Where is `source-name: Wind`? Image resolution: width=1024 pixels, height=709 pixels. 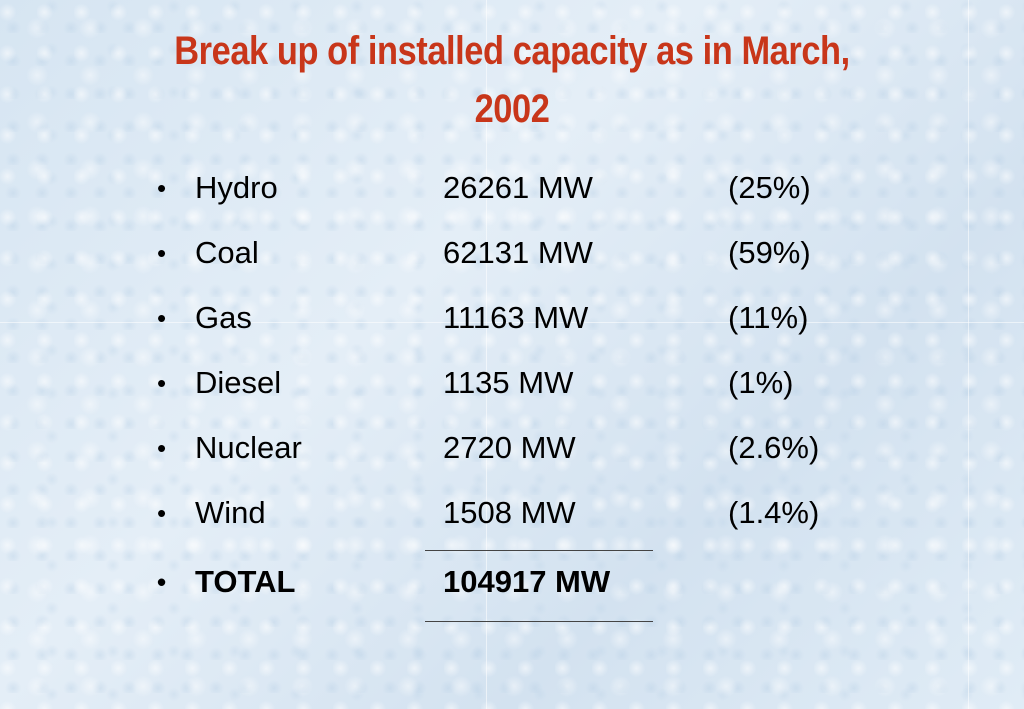
source-name: Wind is located at coordinates (230, 512).